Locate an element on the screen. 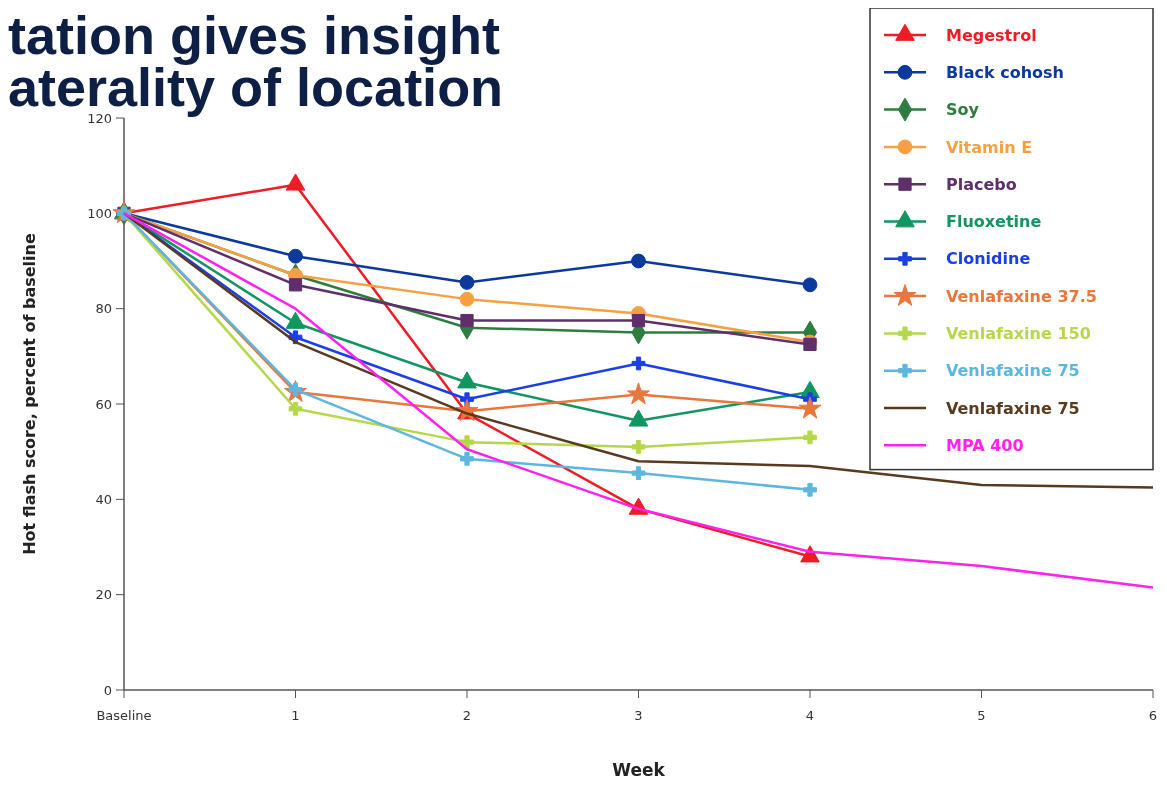 Image resolution: width=1167 pixels, height=792 pixels. legend-label: Clonidine is located at coordinates (988, 259).